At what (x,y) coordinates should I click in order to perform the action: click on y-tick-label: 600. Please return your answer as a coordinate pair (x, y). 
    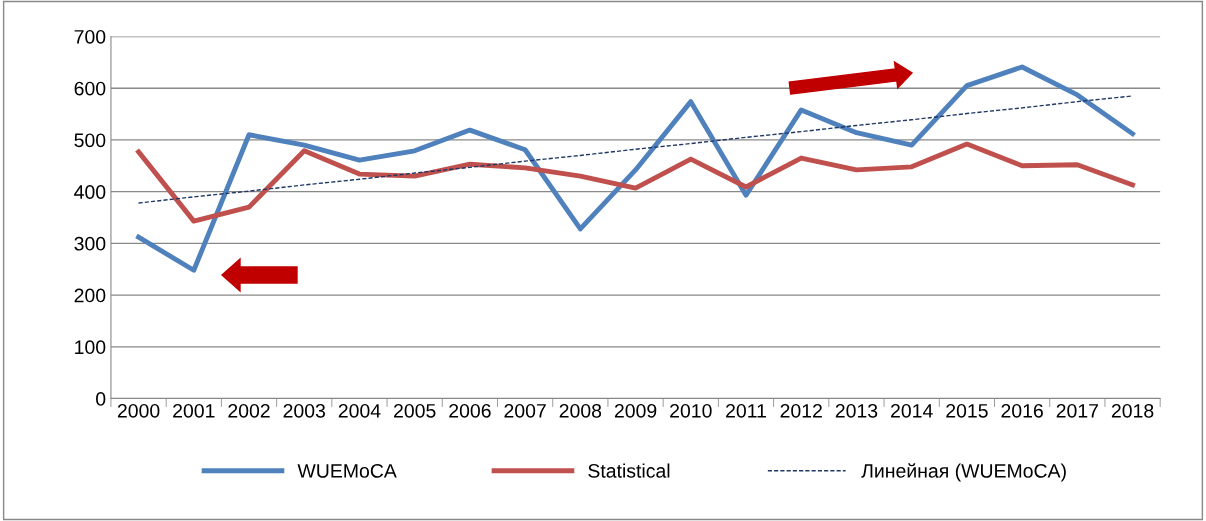
    Looking at the image, I should click on (90, 88).